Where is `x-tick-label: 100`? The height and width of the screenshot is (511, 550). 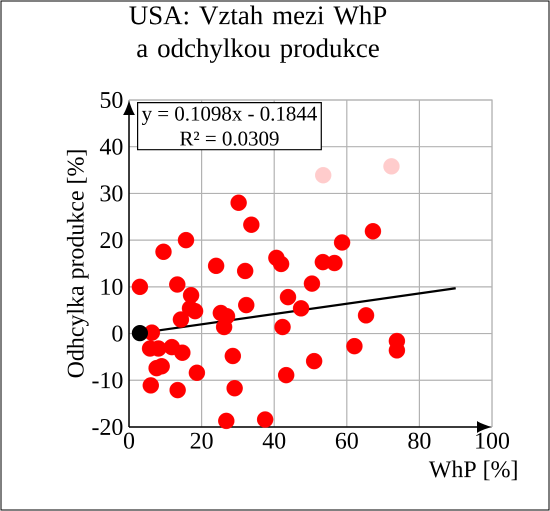 x-tick-label: 100 is located at coordinates (493, 440).